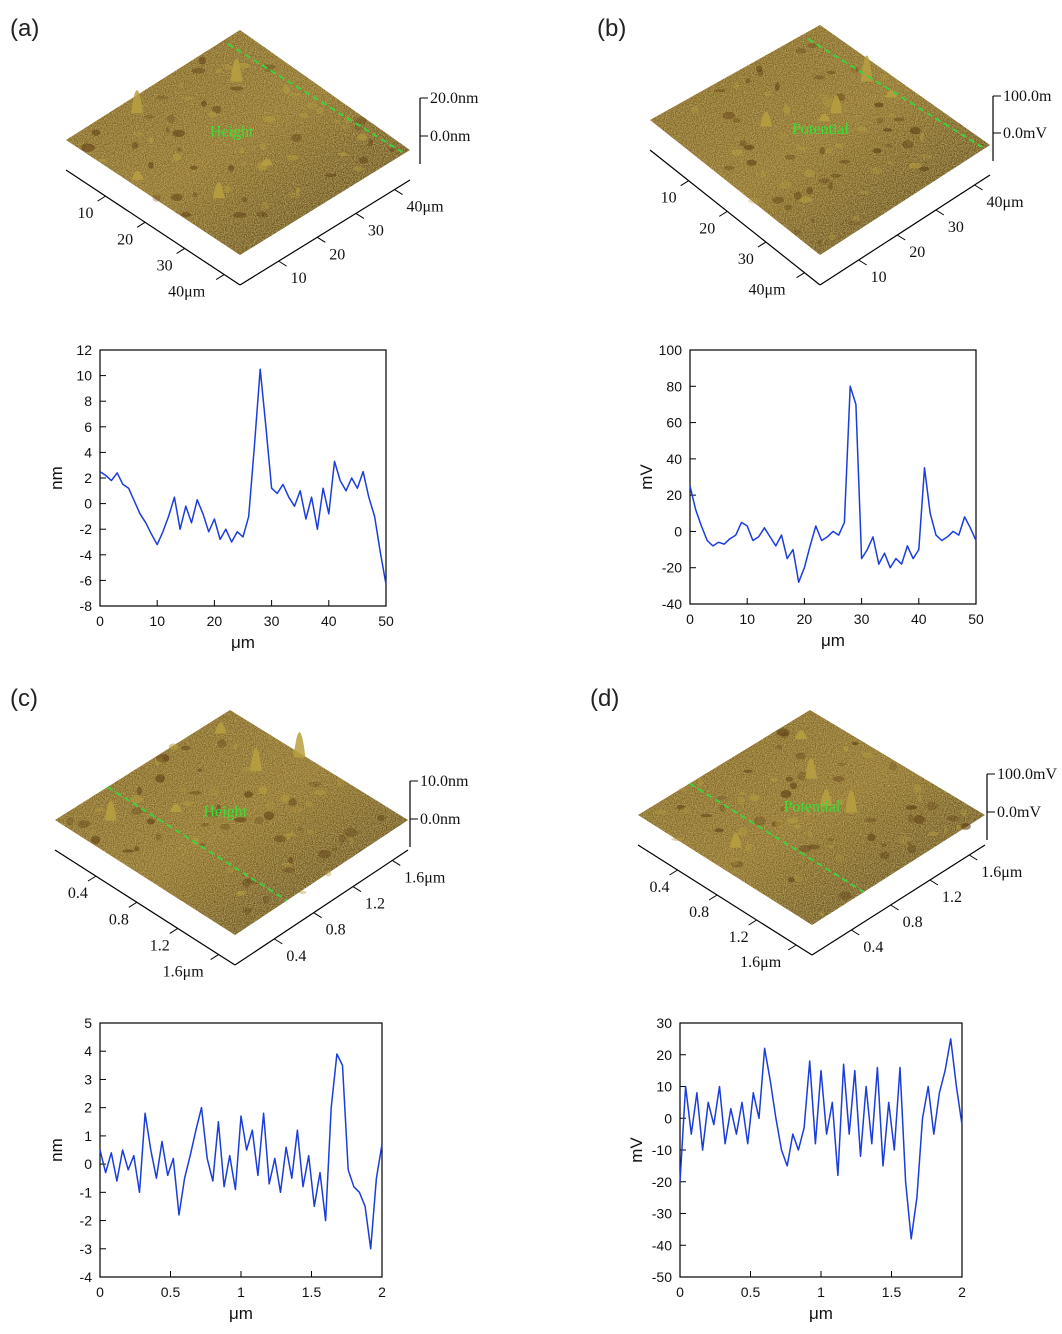 Image resolution: width=1062 pixels, height=1334 pixels. Describe the element at coordinates (100, 1292) in the screenshot. I see `x-tick-label: 0` at that location.